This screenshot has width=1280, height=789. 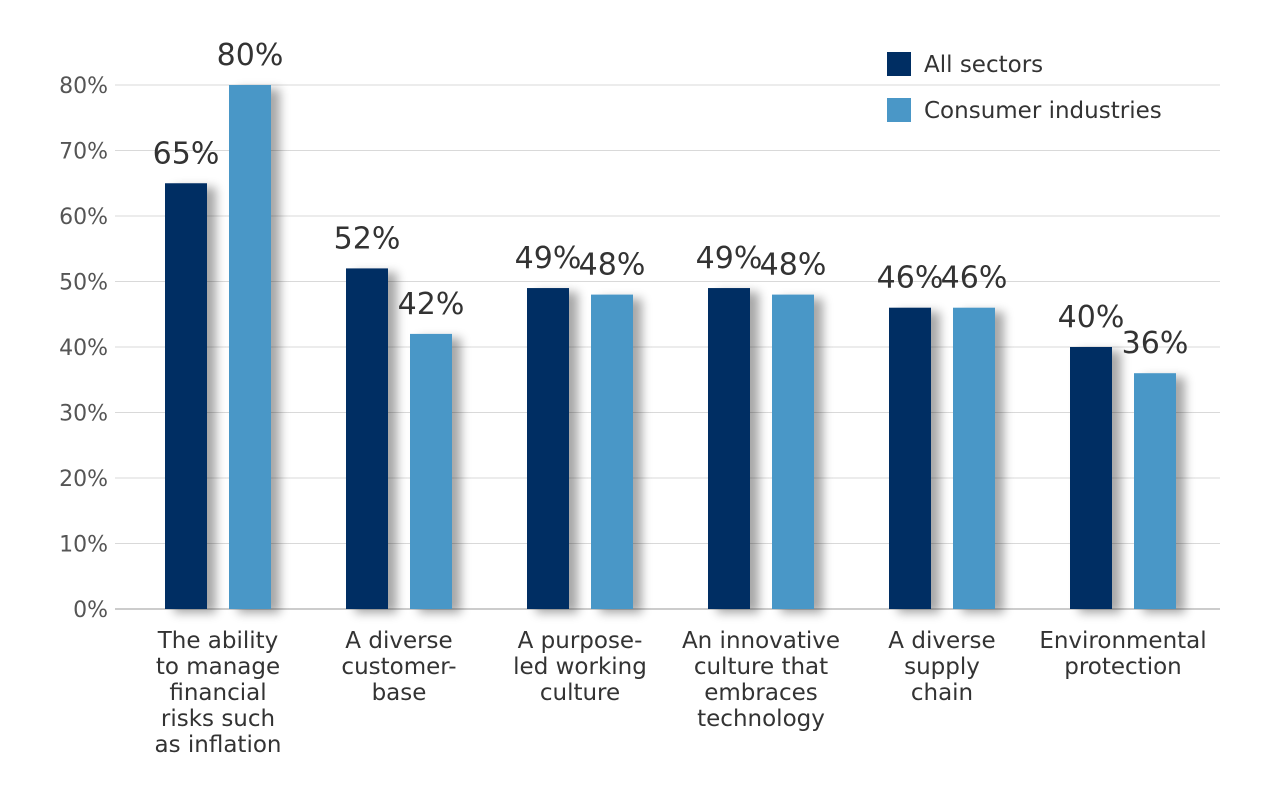 What do you see at coordinates (580, 641) in the screenshot?
I see `category-label: A purpose-` at bounding box center [580, 641].